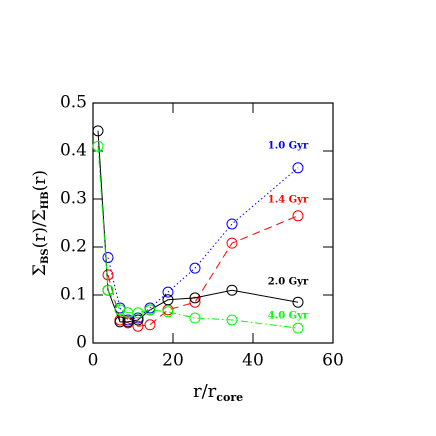 This screenshot has width=436, height=436. I want to click on y-tick-label: 0.3, so click(73, 199).